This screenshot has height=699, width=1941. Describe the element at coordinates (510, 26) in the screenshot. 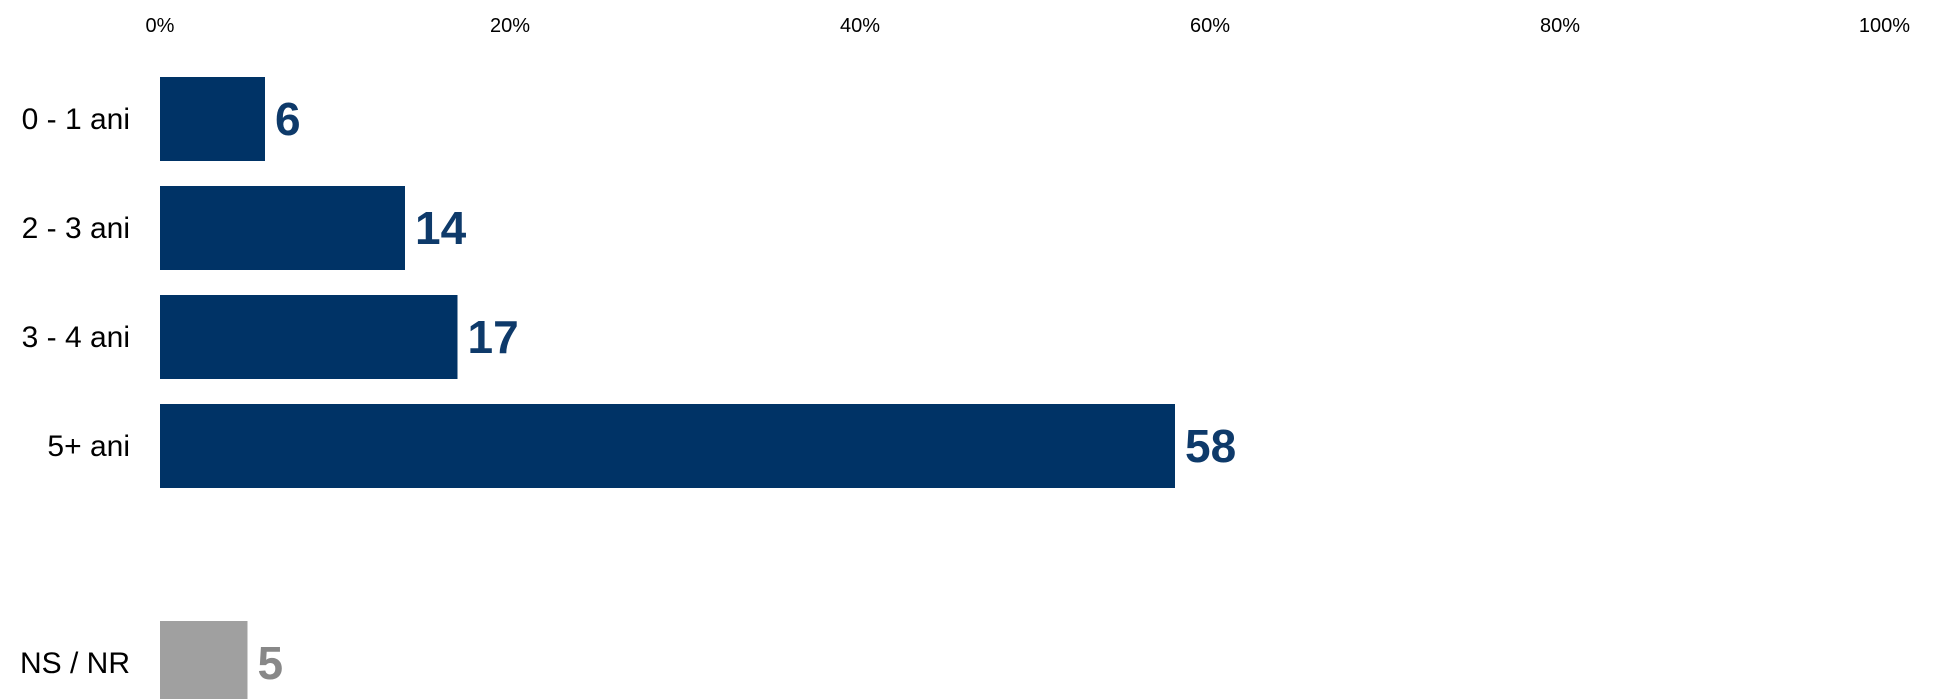

I see `x-tick-label: 20%` at that location.